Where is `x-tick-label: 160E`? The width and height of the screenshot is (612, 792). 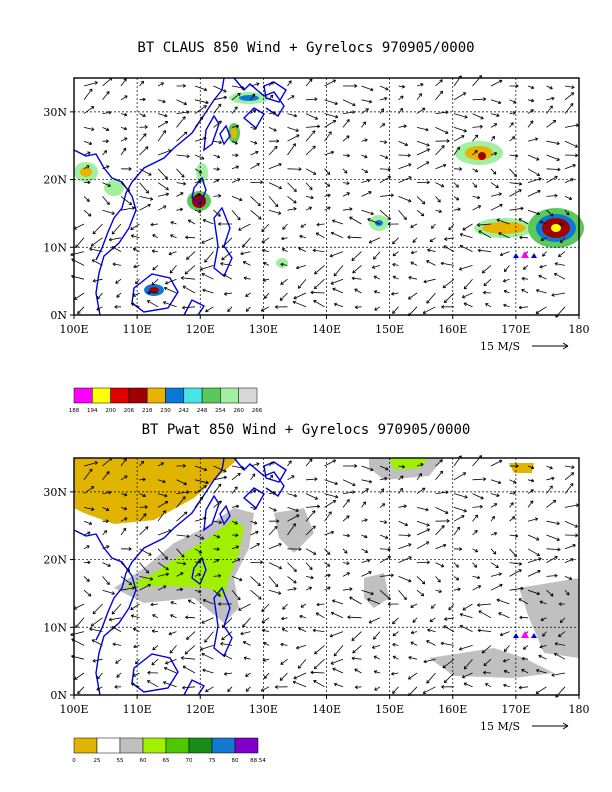 x-tick-label: 160E is located at coordinates (452, 709).